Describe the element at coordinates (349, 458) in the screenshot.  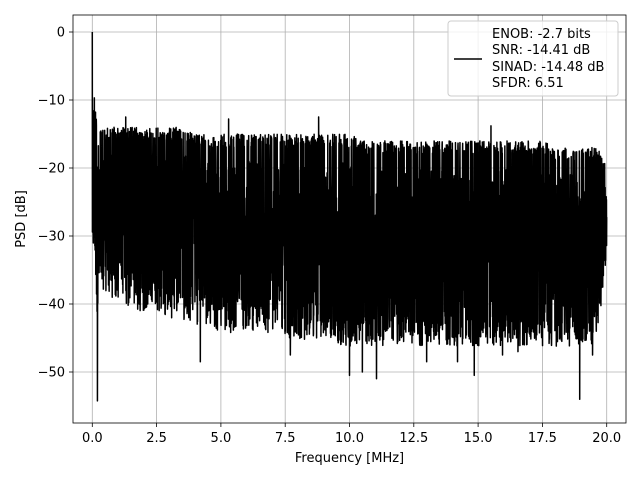
I see `x-axis-label: Frequency [MHz]` at that location.